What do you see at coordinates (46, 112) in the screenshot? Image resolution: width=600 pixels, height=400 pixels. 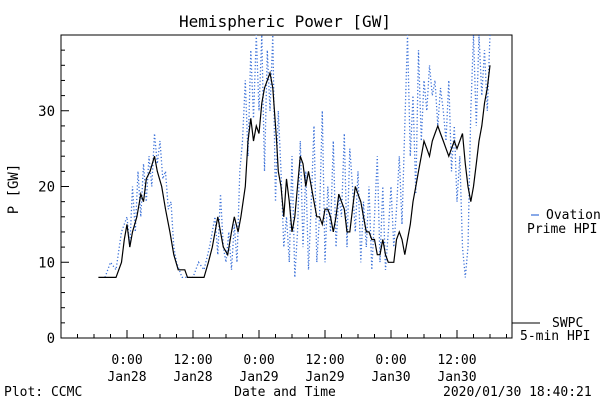 I see `y-tick-label: 30` at bounding box center [46, 112].